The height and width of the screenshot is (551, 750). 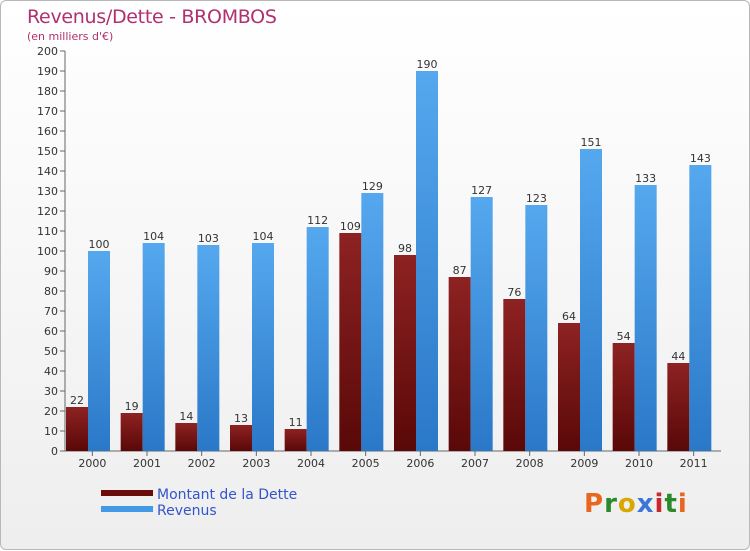 I want to click on data-label-debt: 76, so click(x=514, y=292).